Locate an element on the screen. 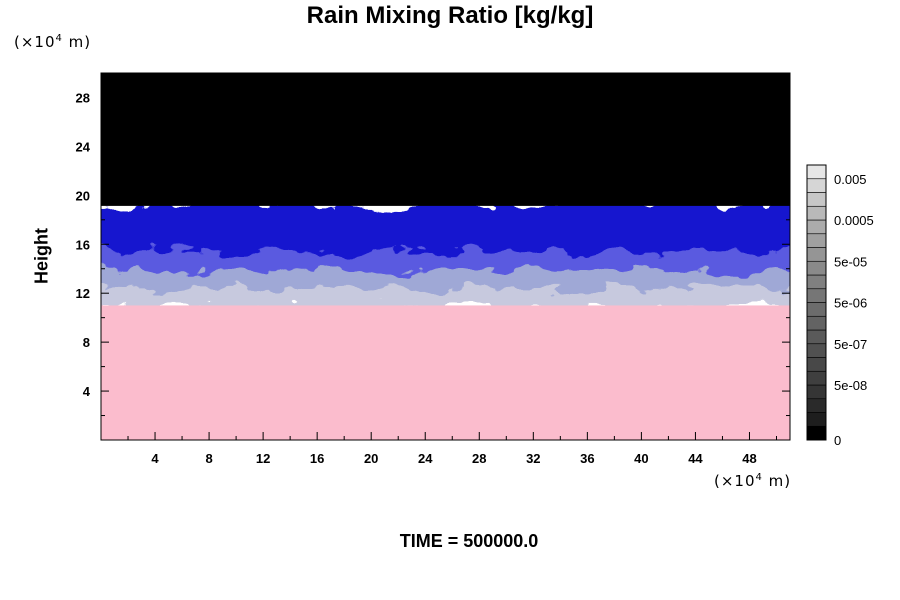 This screenshot has height=600, width=900. y-tick-label: 12 is located at coordinates (83, 293).